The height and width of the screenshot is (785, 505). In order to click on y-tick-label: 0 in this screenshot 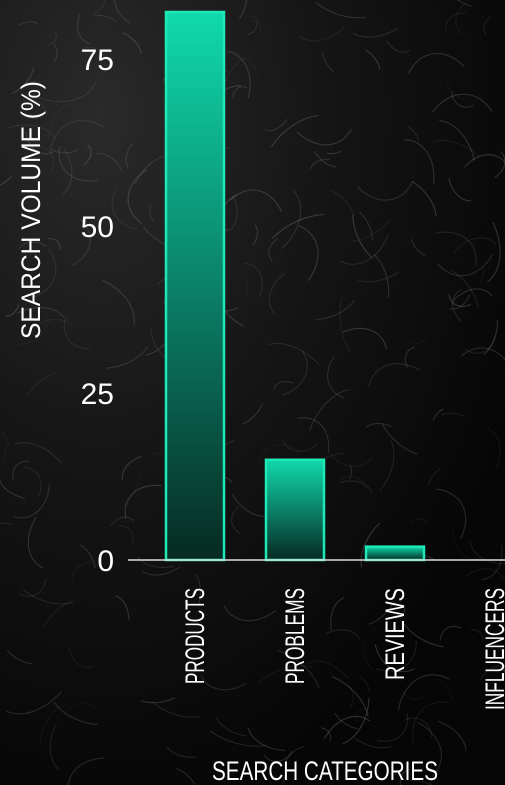, I will do `click(105, 561)`.